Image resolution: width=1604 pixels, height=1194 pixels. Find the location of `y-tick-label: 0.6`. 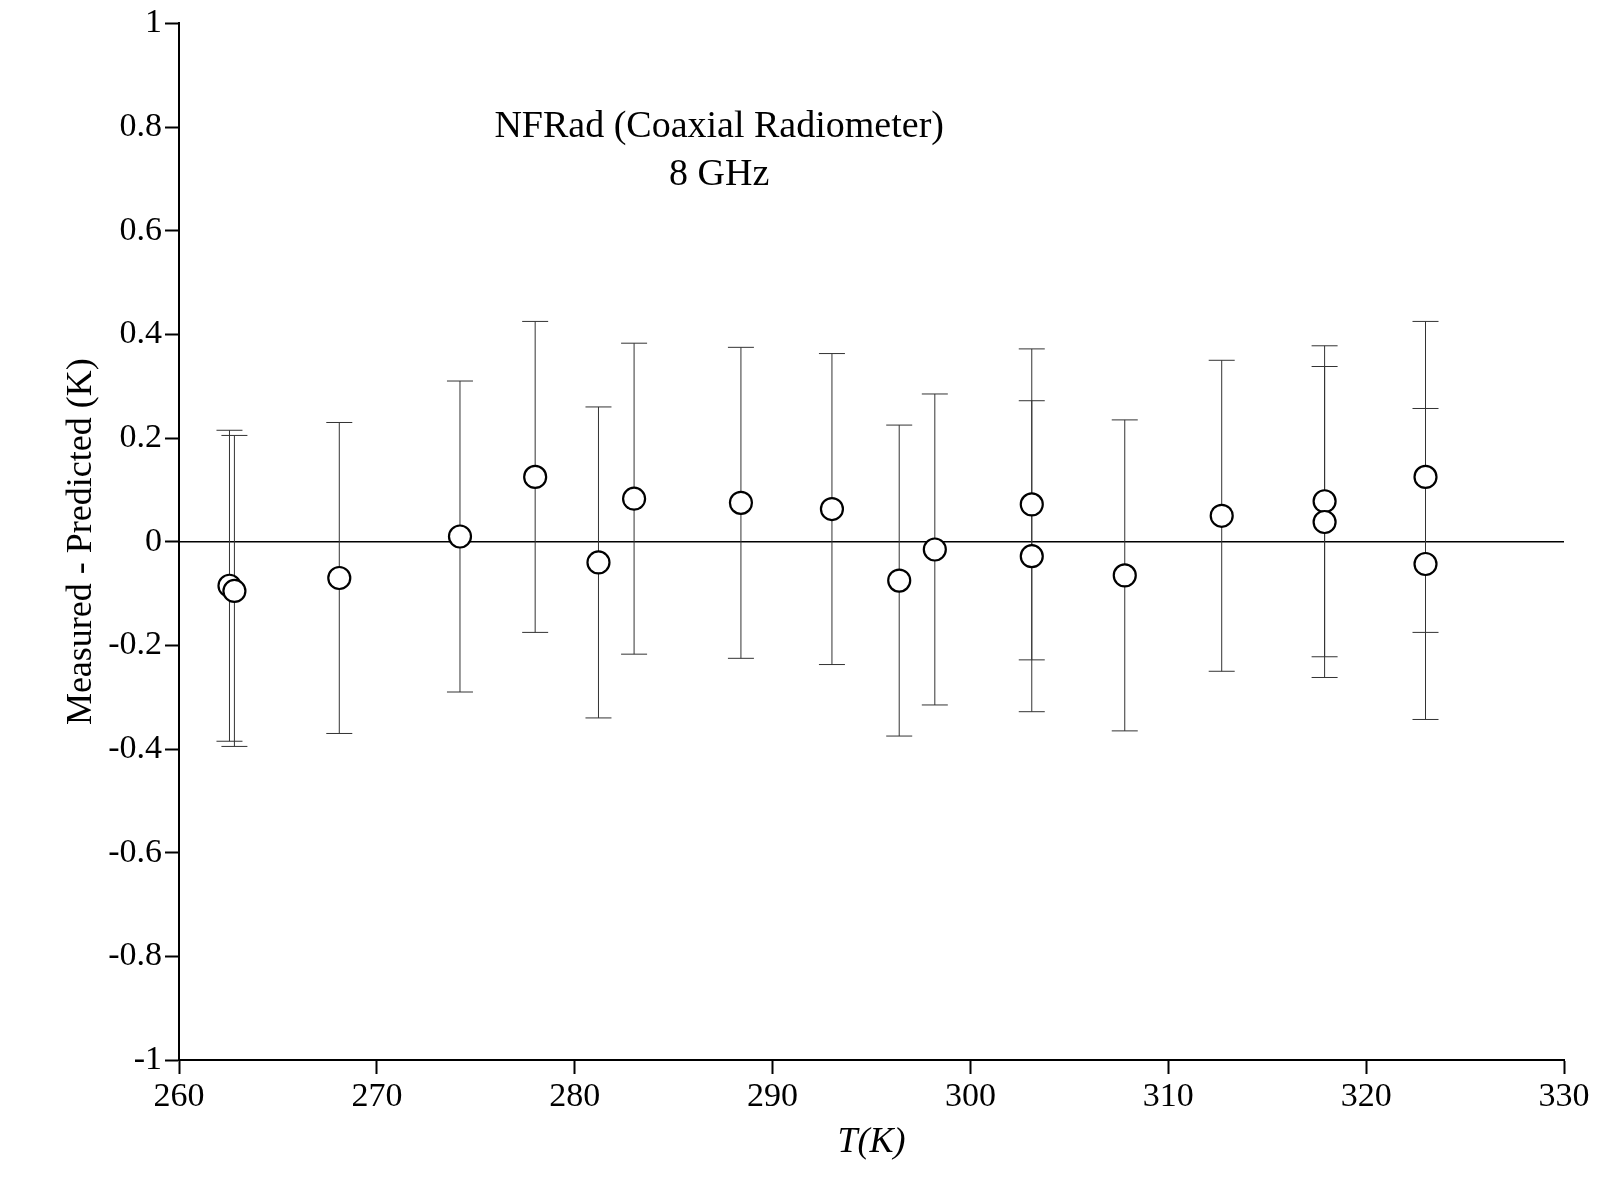

y-tick-label: 0.6 is located at coordinates (141, 228).